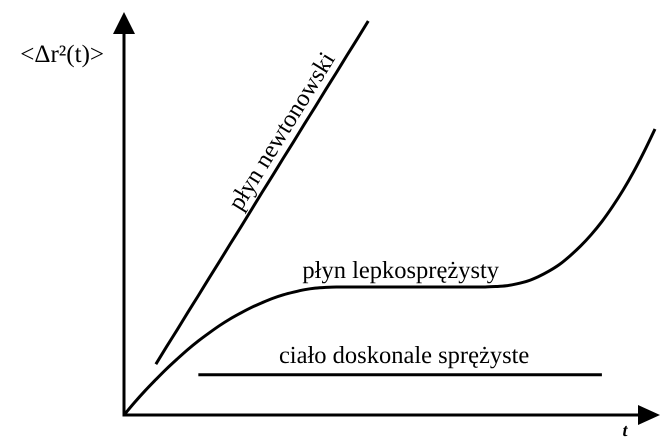 Image resolution: width=661 pixels, height=440 pixels. What do you see at coordinates (404, 355) in the screenshot?
I see `series-label: ciało doskonale sprężyste` at bounding box center [404, 355].